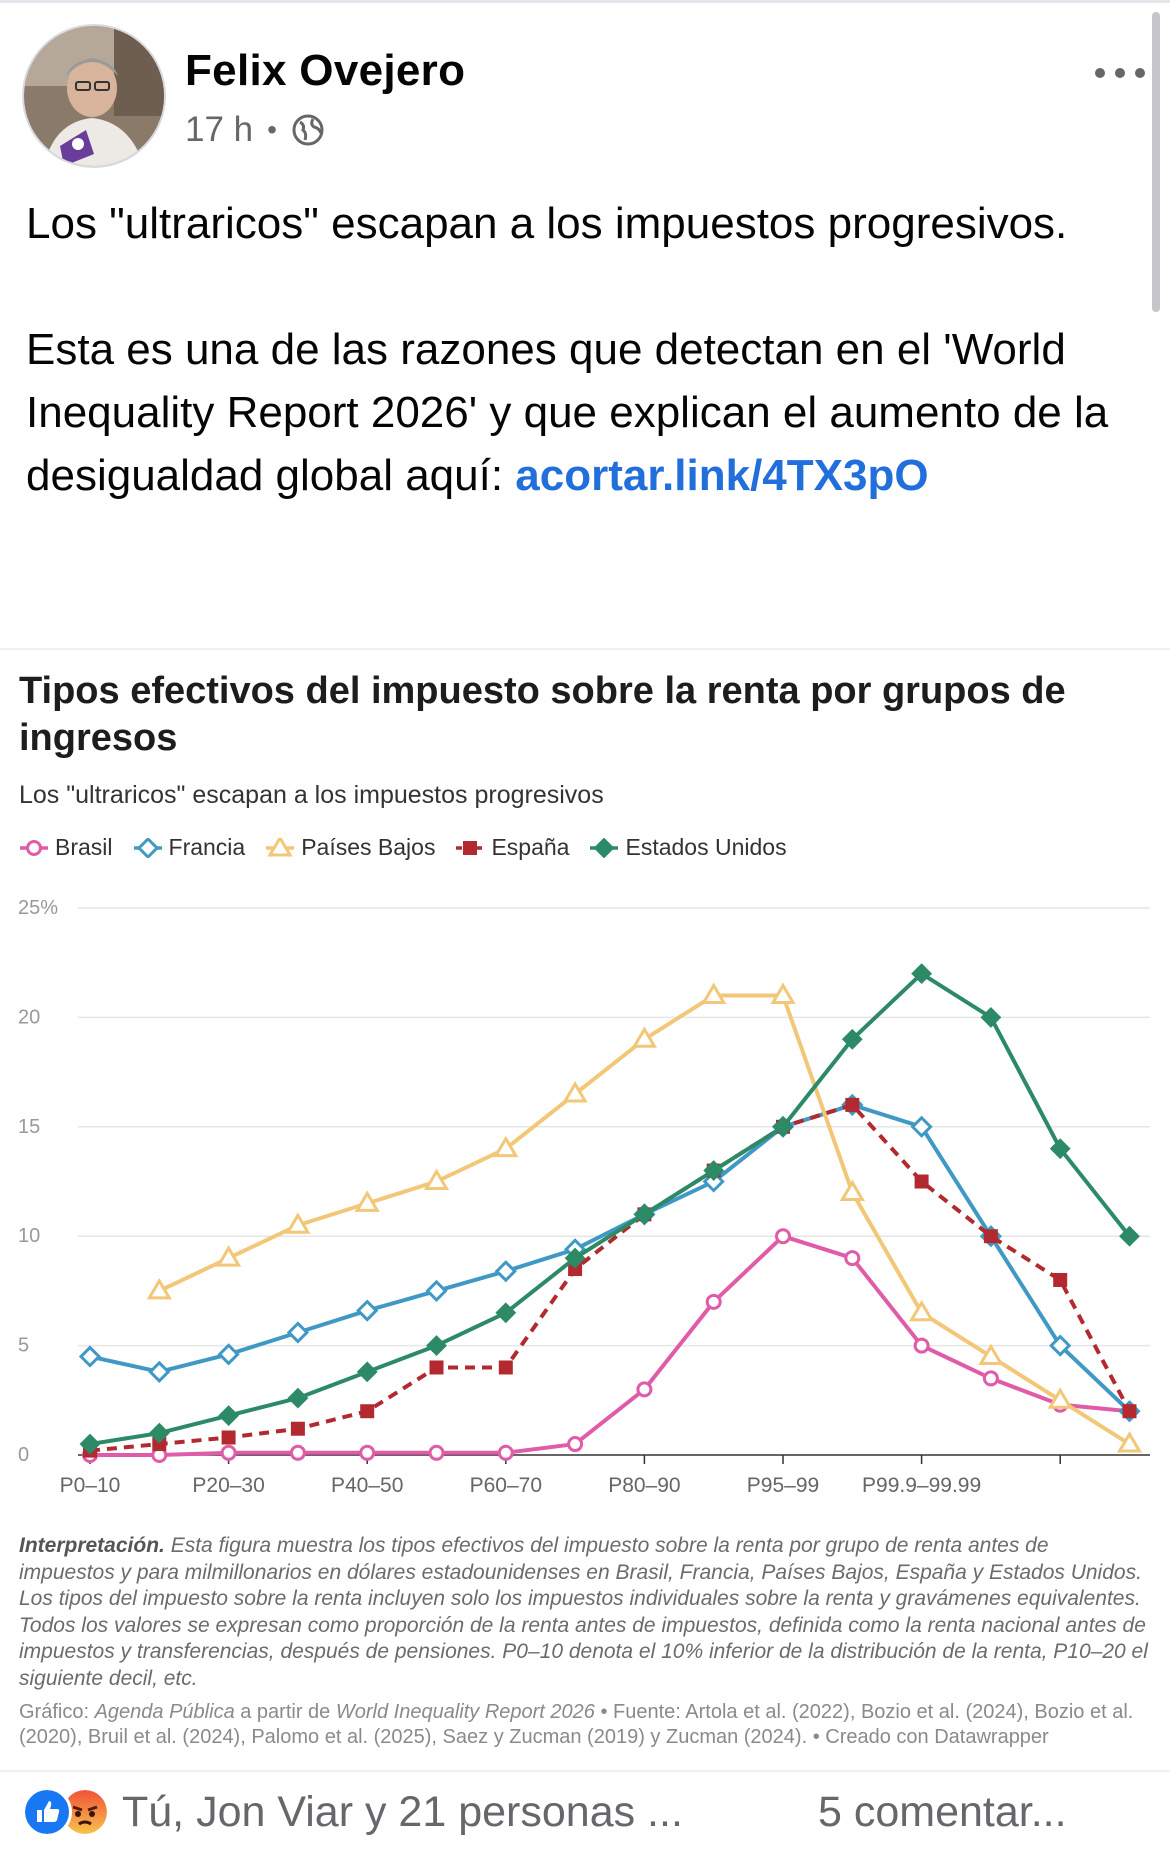 This screenshot has height=1850, width=1170. What do you see at coordinates (367, 1484) in the screenshot?
I see `x-tick-label: P40–50` at bounding box center [367, 1484].